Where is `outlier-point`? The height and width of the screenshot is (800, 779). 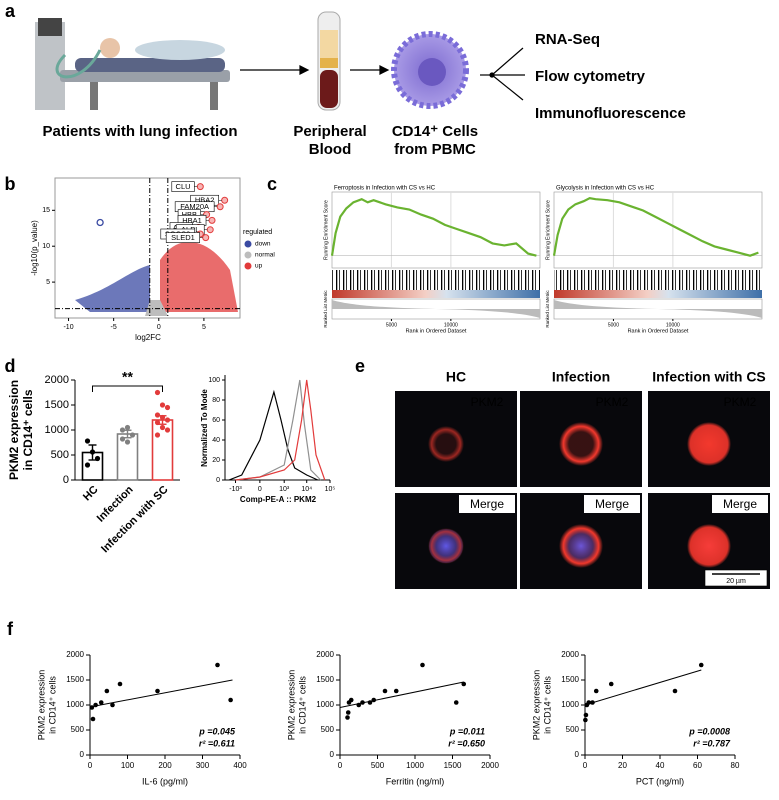
outlier-point is located at coordinates (100, 222).